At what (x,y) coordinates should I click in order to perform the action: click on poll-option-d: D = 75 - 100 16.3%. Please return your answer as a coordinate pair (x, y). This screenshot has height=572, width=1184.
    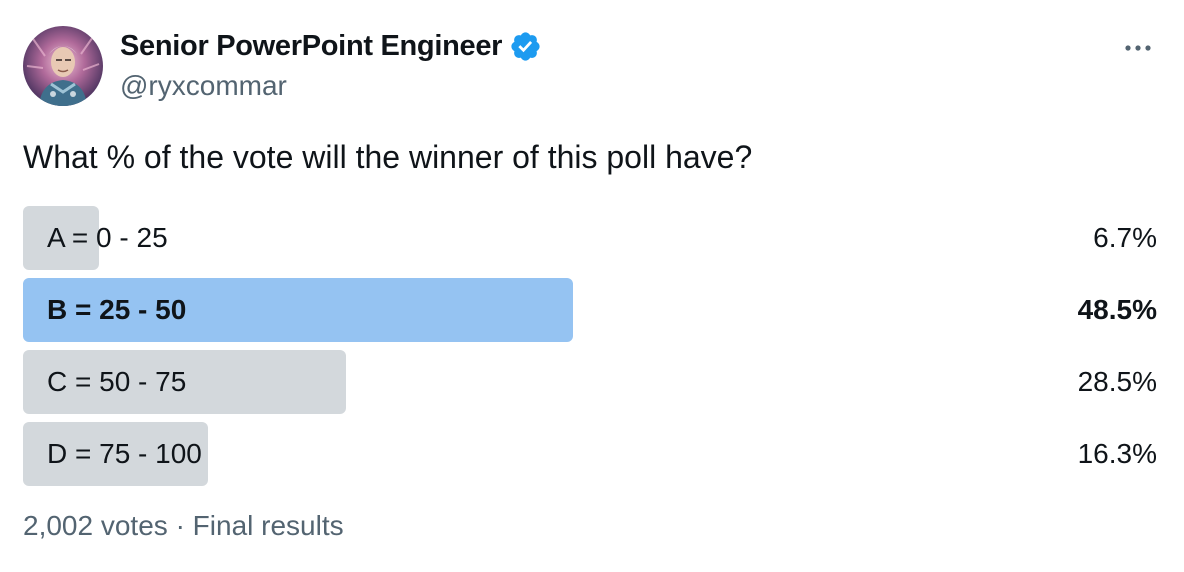
    Looking at the image, I should click on (590, 454).